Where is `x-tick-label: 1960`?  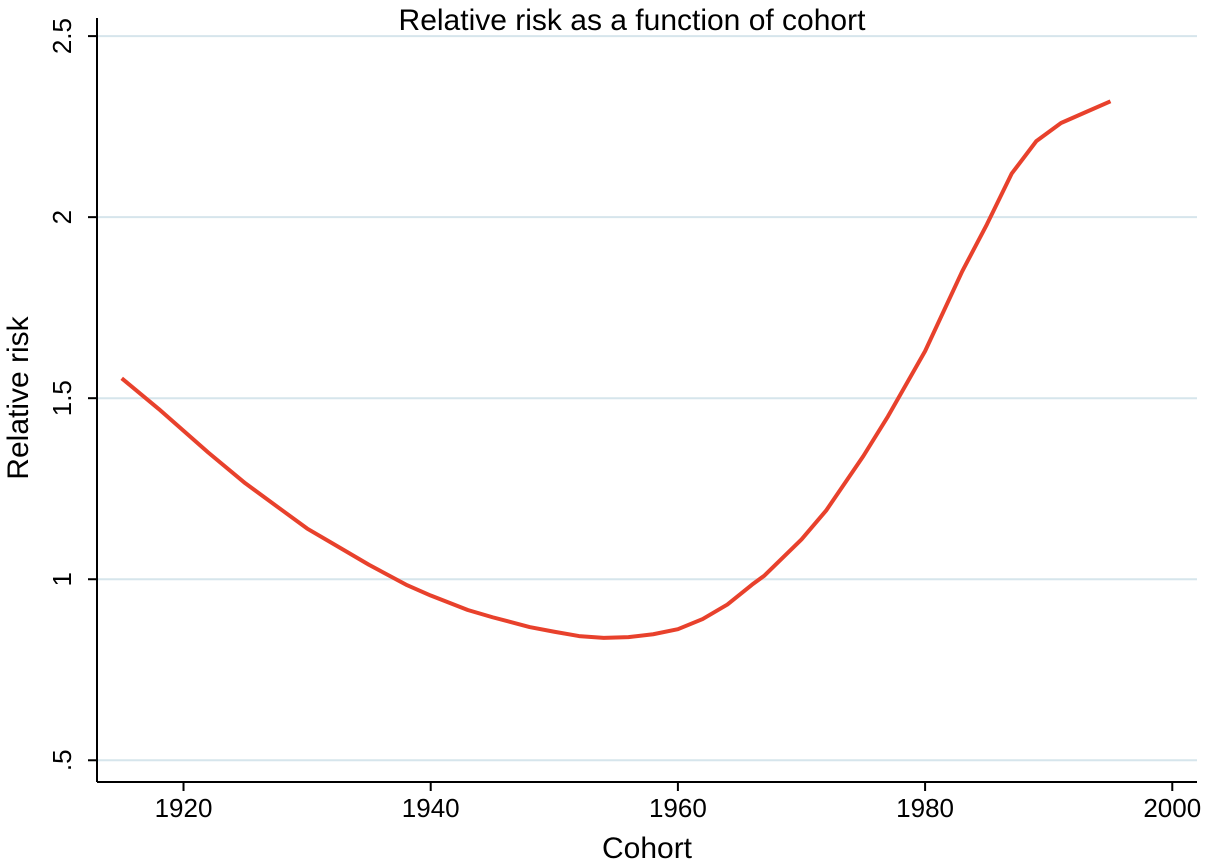 x-tick-label: 1960 is located at coordinates (678, 808).